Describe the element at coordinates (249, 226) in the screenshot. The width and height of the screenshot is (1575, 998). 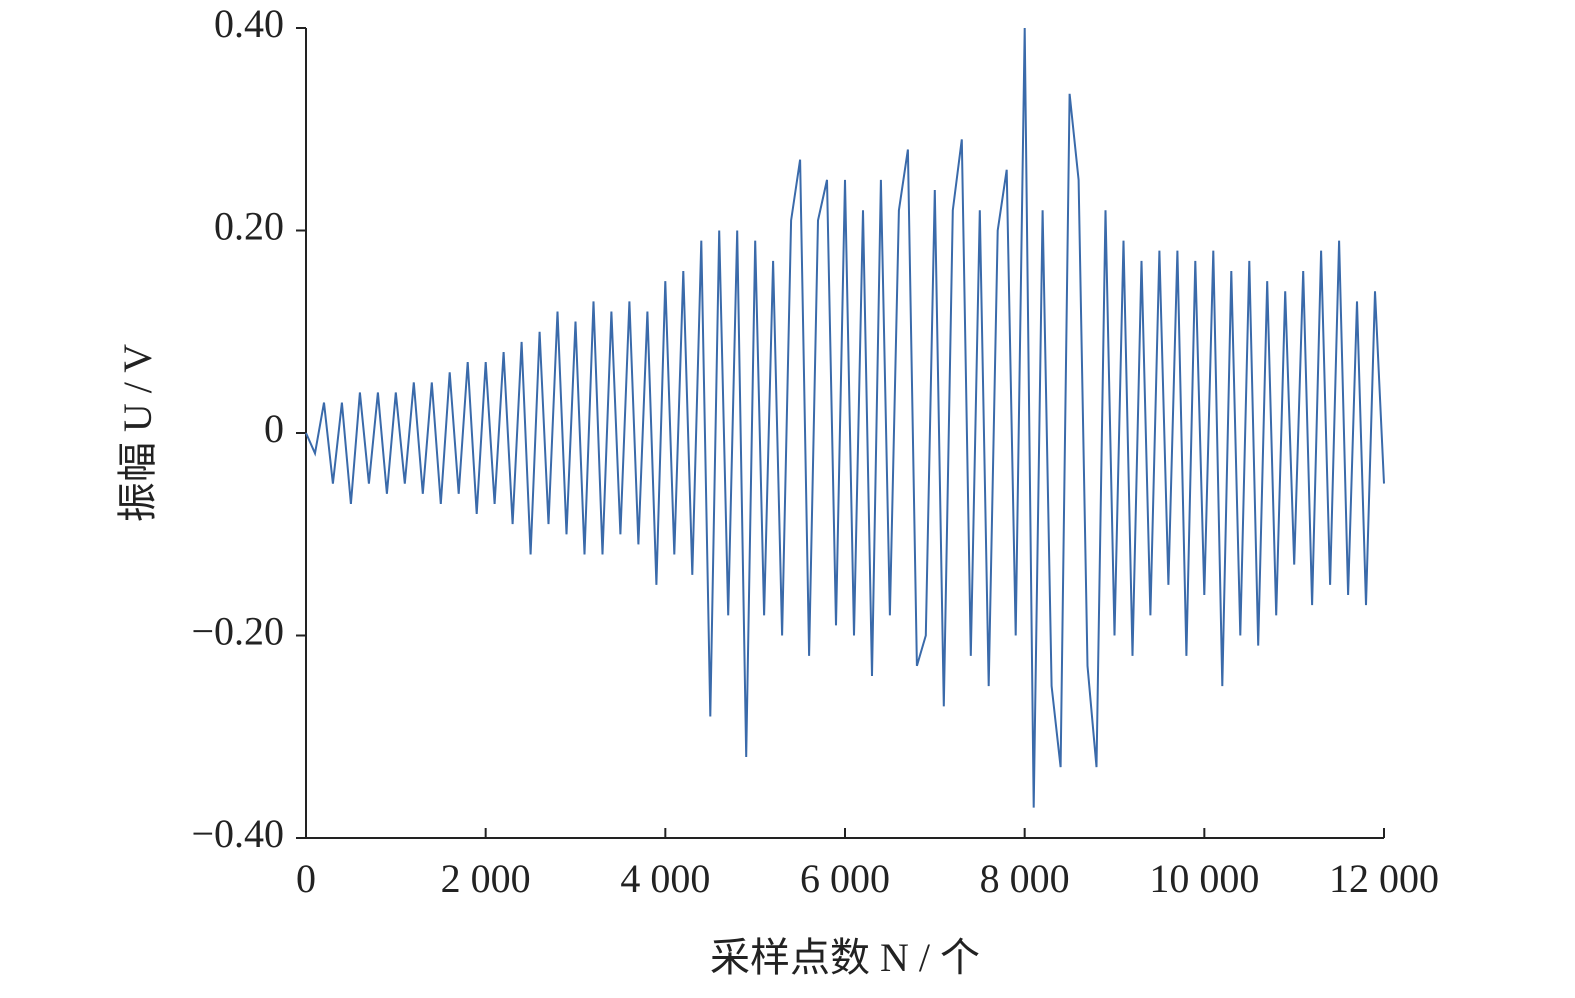
I see `y-tick-label: 0.20` at that location.